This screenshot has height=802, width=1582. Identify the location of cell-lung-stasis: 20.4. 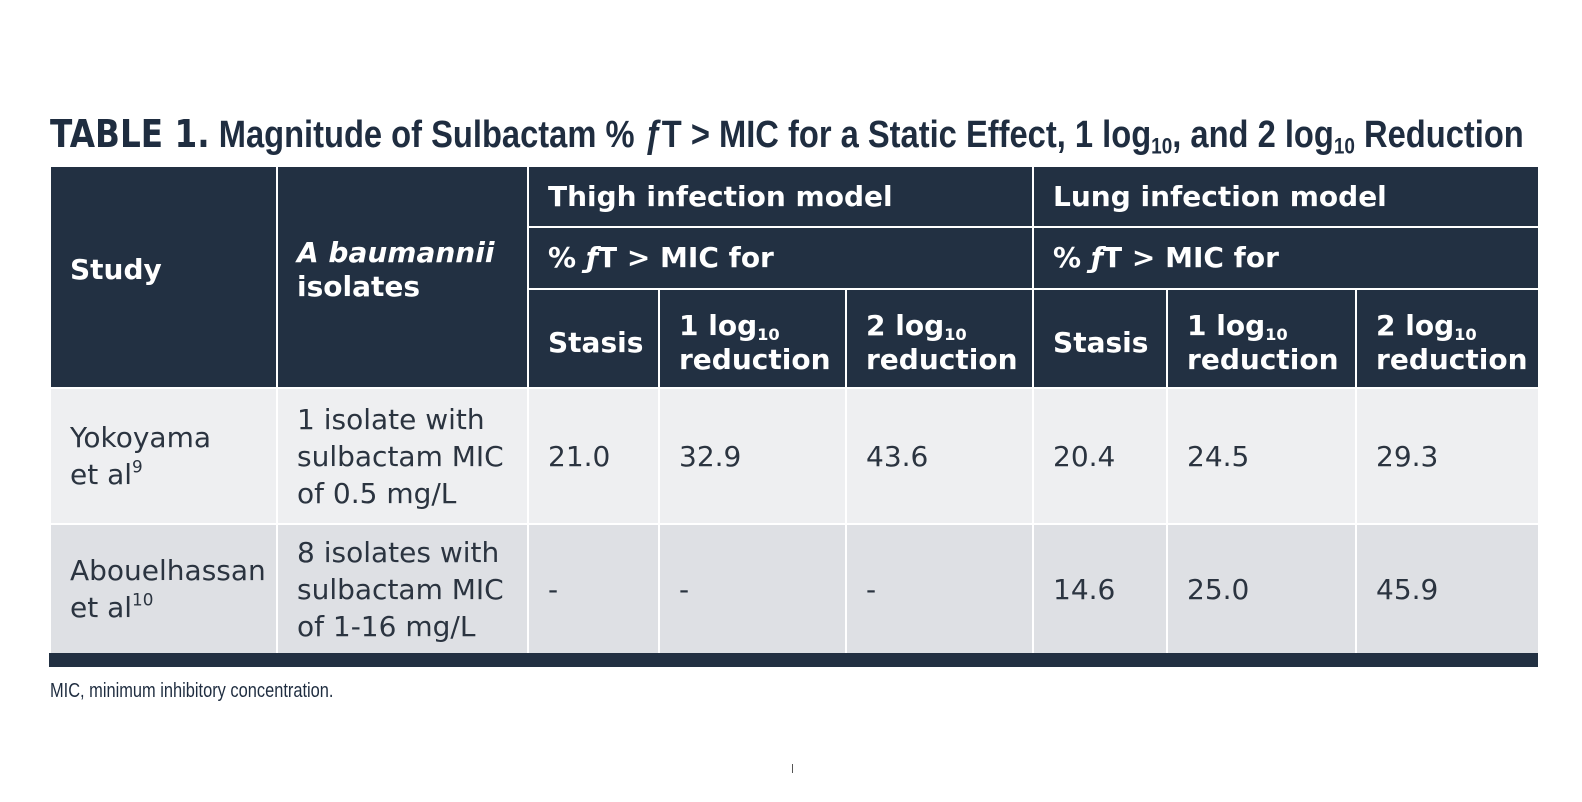
(1100, 456).